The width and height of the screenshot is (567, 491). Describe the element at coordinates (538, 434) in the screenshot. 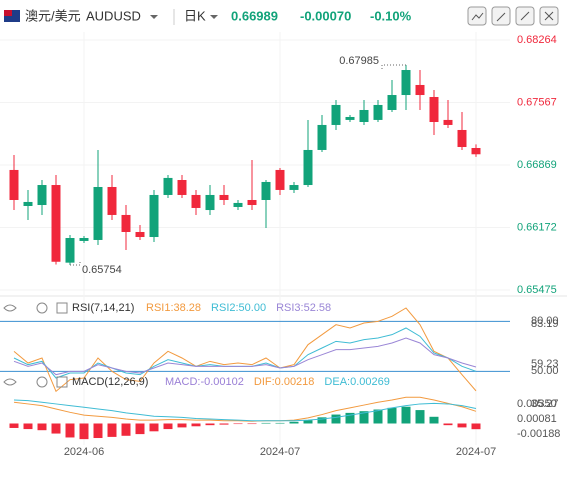

I see `y-tick-label: -0.00188` at that location.